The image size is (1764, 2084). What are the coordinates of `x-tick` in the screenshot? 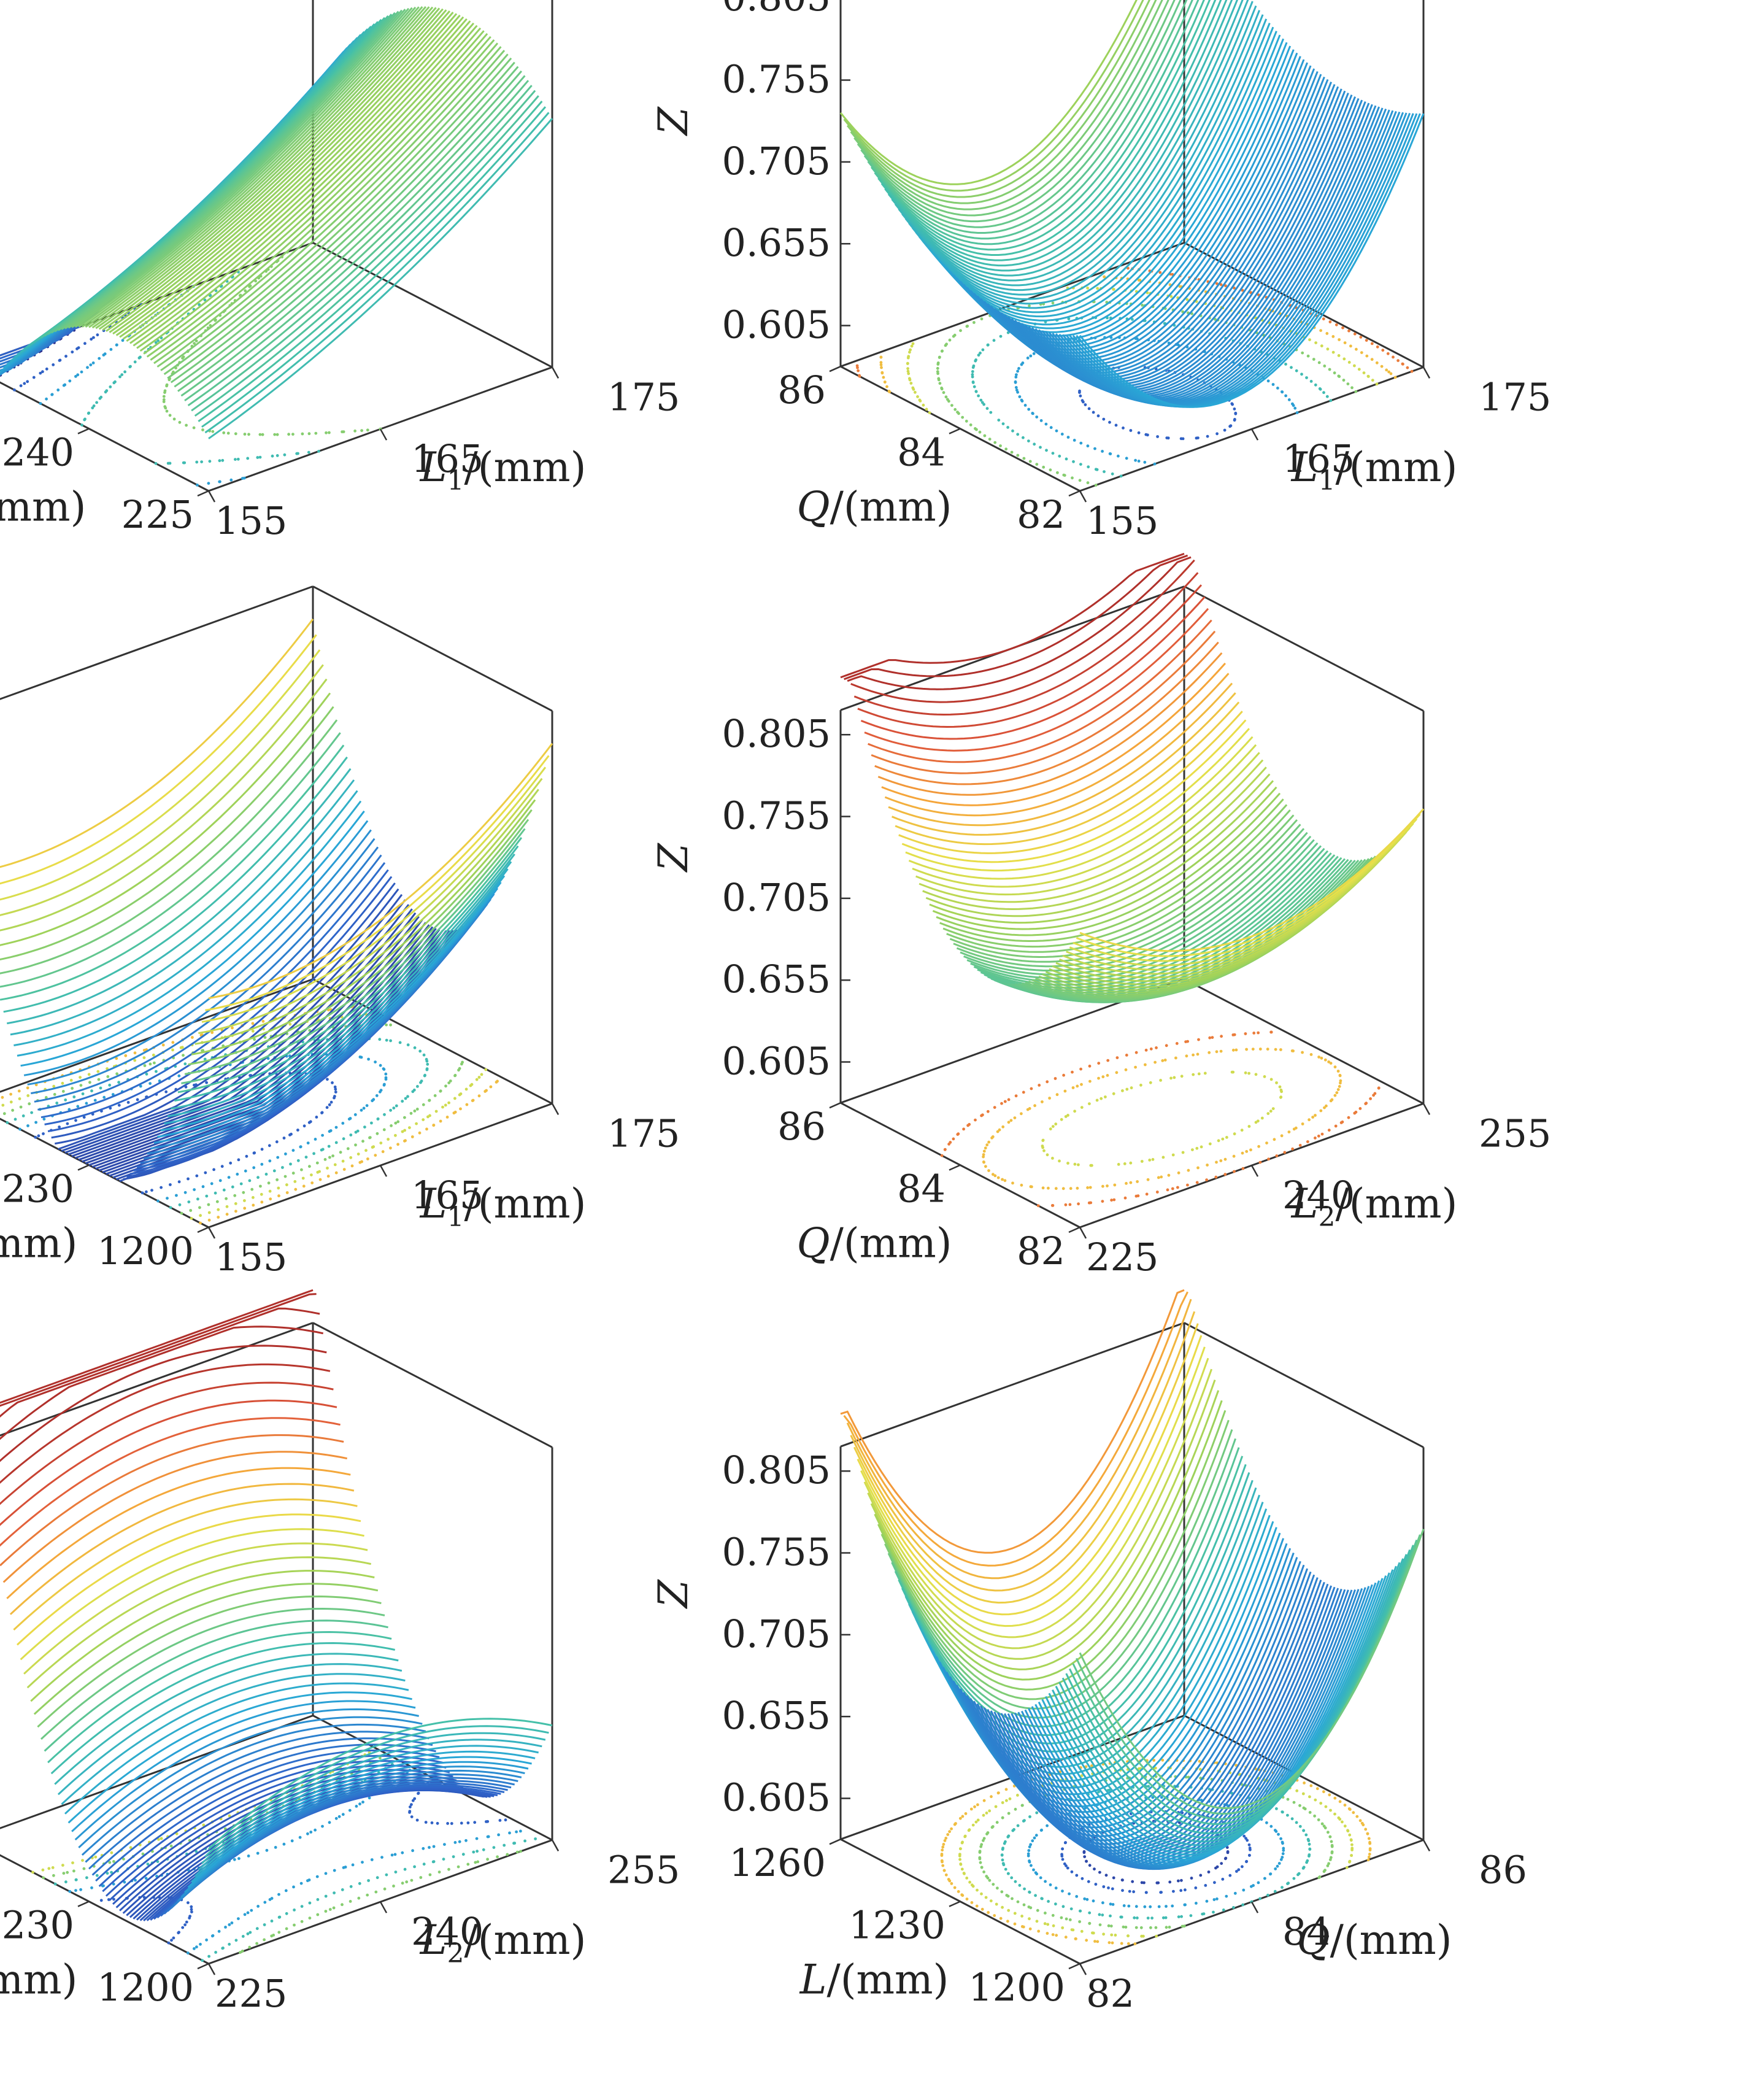 It's located at (1254, 434).